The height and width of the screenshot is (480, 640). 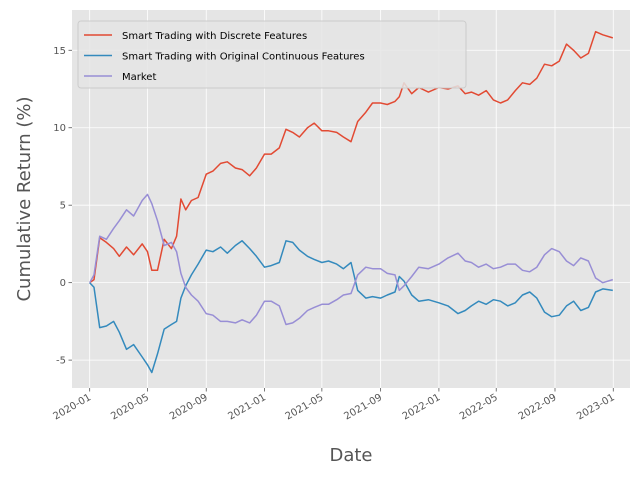 What do you see at coordinates (305, 407) in the screenshot?
I see `x-tick-label: 2021-05` at bounding box center [305, 407].